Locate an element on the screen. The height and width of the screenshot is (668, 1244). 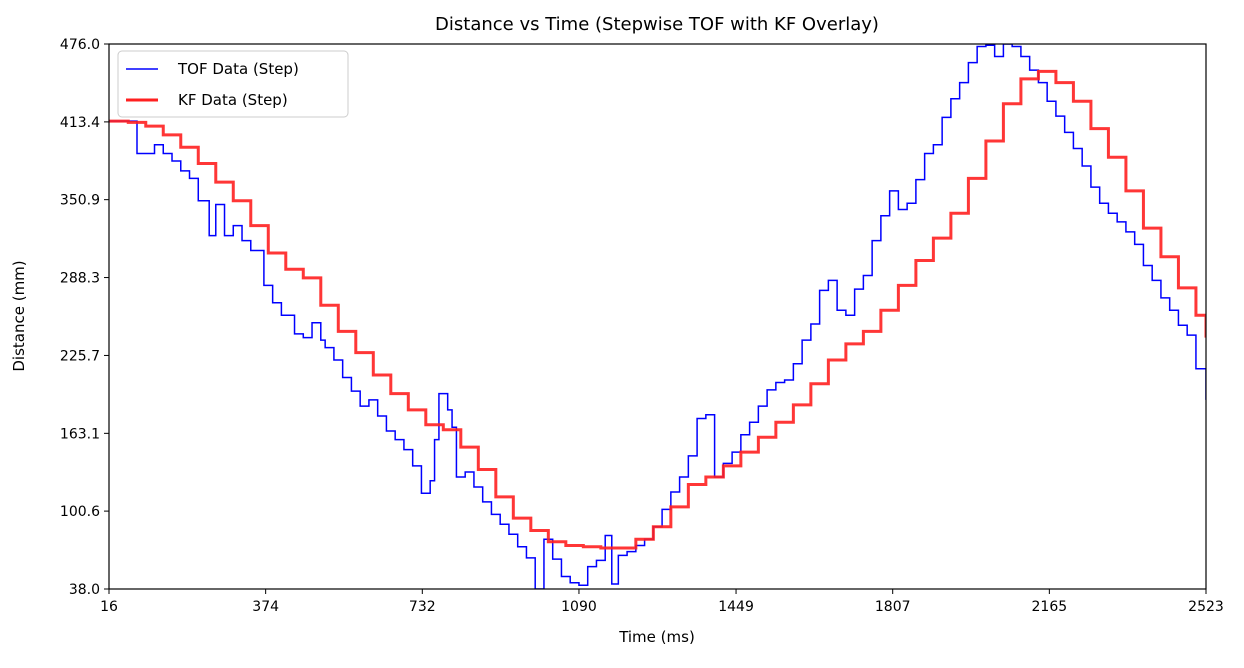
x-axis: 16 374 732 1090 1449 1807 2165 2523 is located at coordinates (662, 602).